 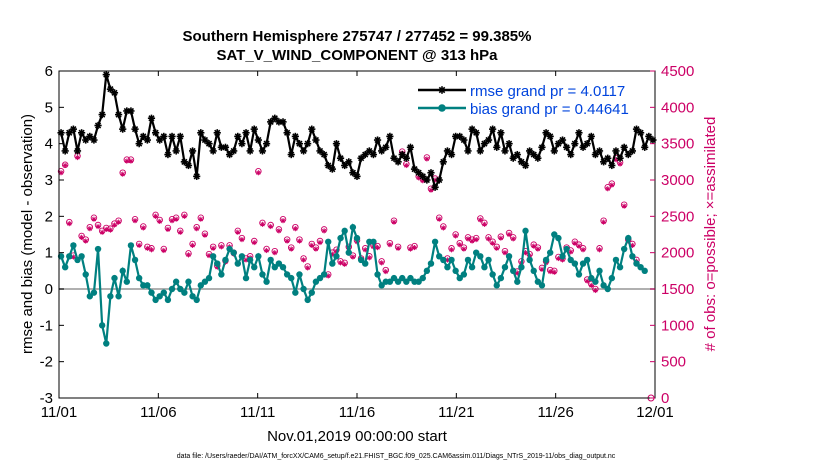 What do you see at coordinates (672, 235) in the screenshot?
I see `y-axis-right-ticks: 0 500 1000 1500 2000 2500 3000 3500 4000 4500` at bounding box center [672, 235].